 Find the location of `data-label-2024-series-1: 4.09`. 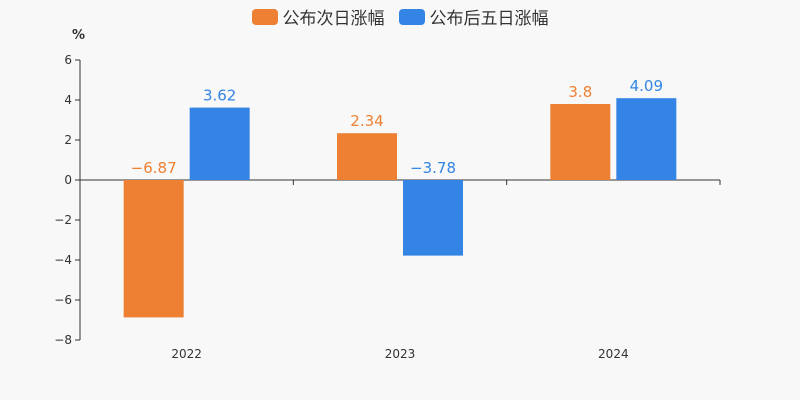

data-label-2024-series-1: 4.09 is located at coordinates (646, 86).